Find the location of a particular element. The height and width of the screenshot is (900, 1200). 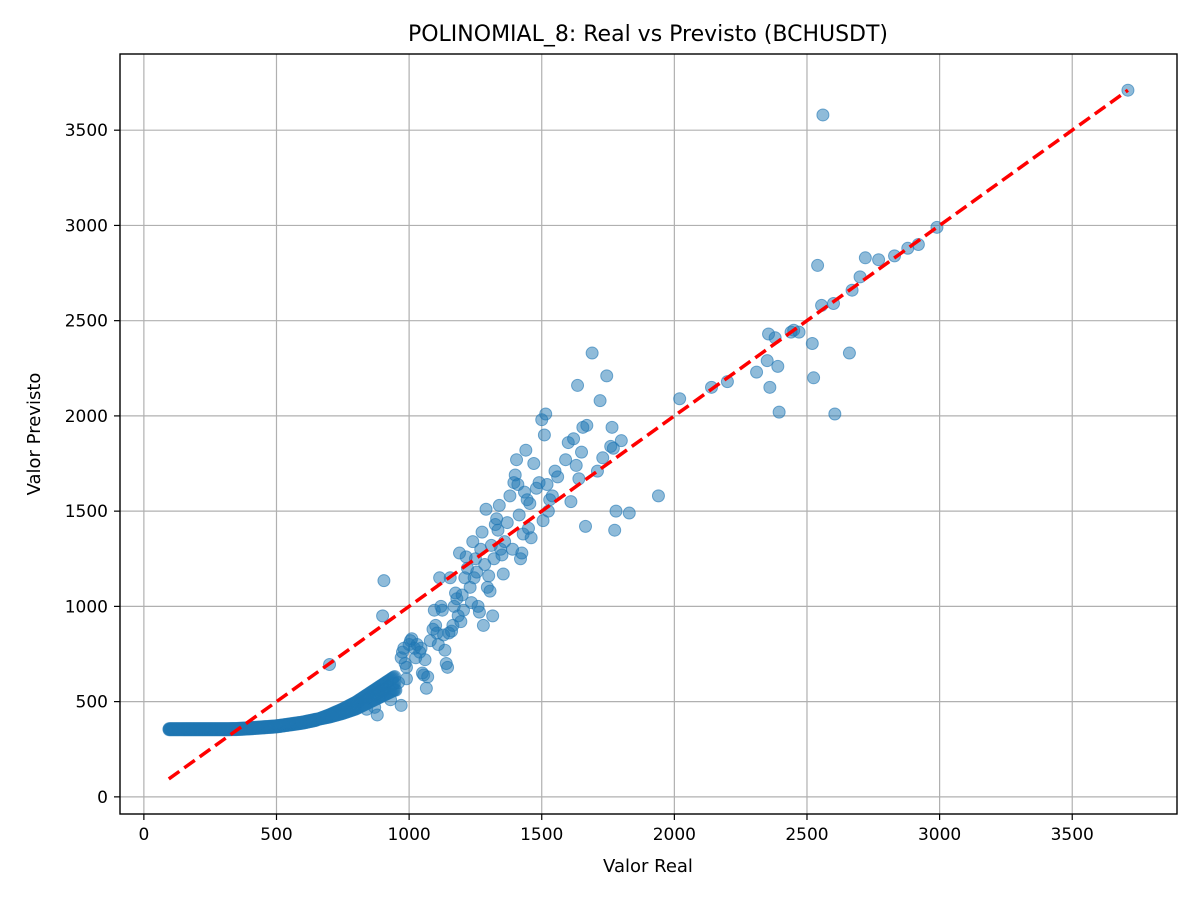

y-tick-label: 2000 is located at coordinates (86, 417).